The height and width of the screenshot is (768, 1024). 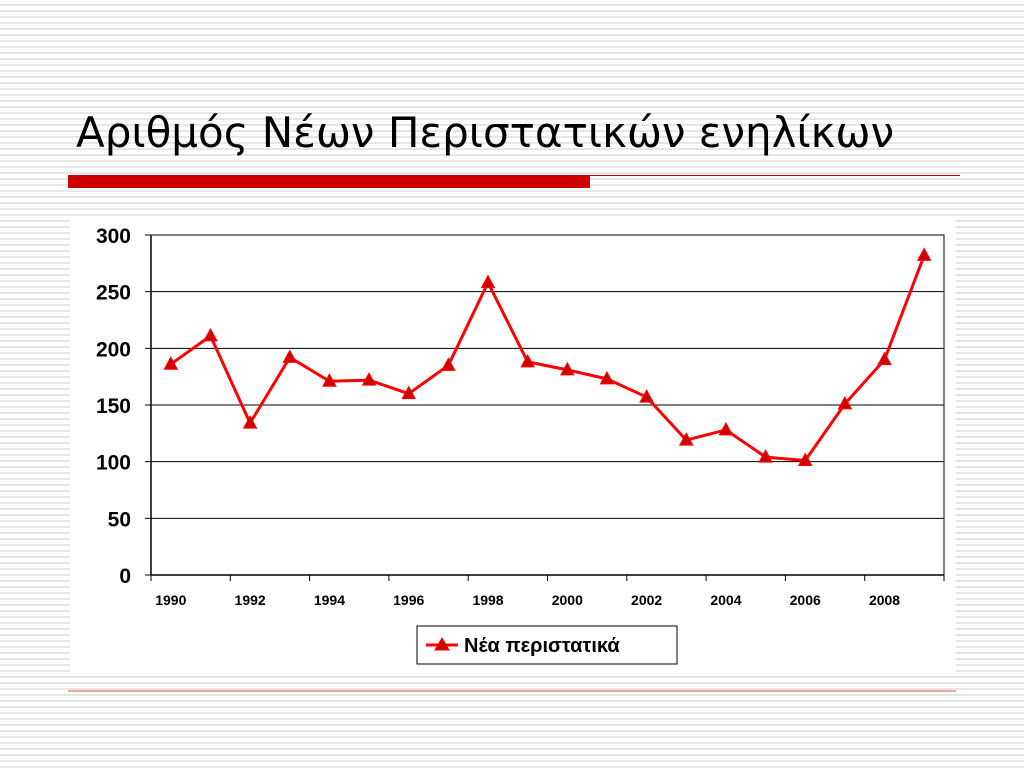 I want to click on legend-label: Νέα περιστατικά, so click(x=542, y=646).